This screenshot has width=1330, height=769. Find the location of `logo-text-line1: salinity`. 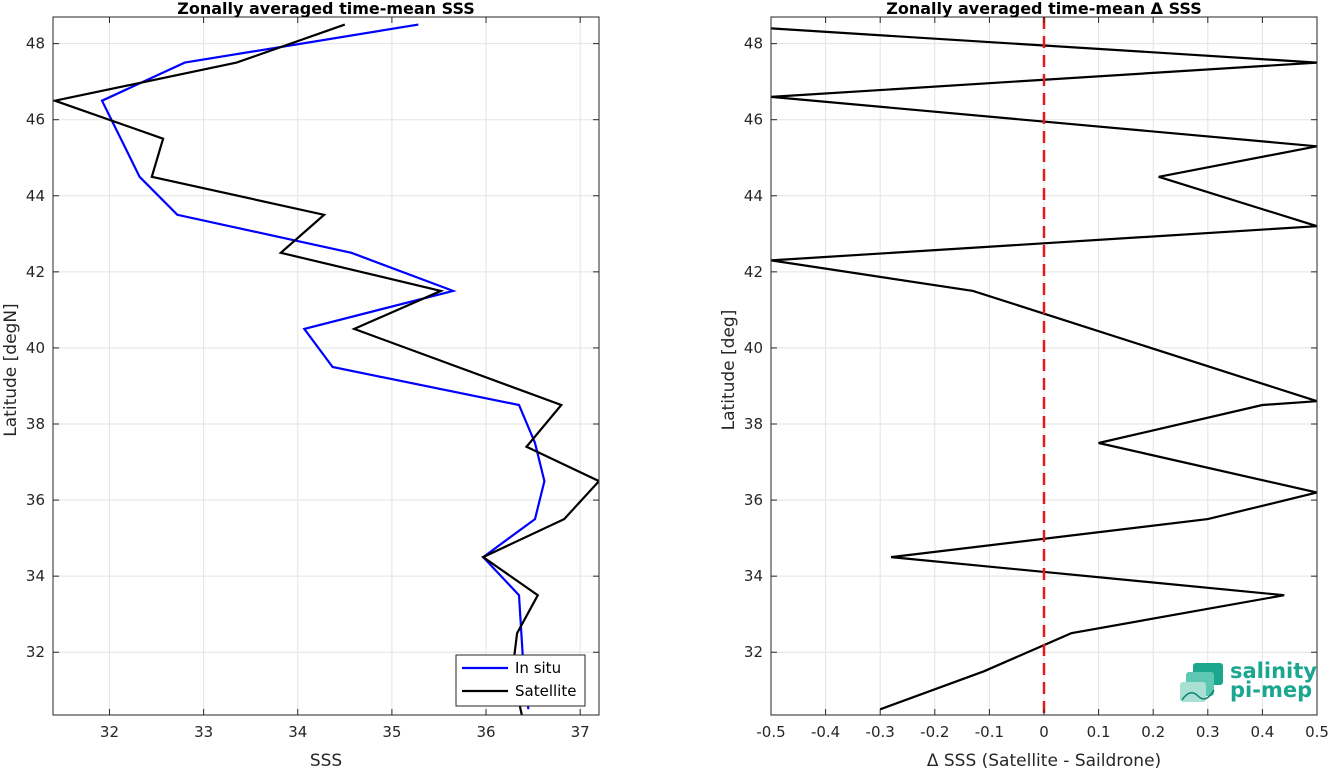

logo-text-line1: salinity is located at coordinates (1273, 671).